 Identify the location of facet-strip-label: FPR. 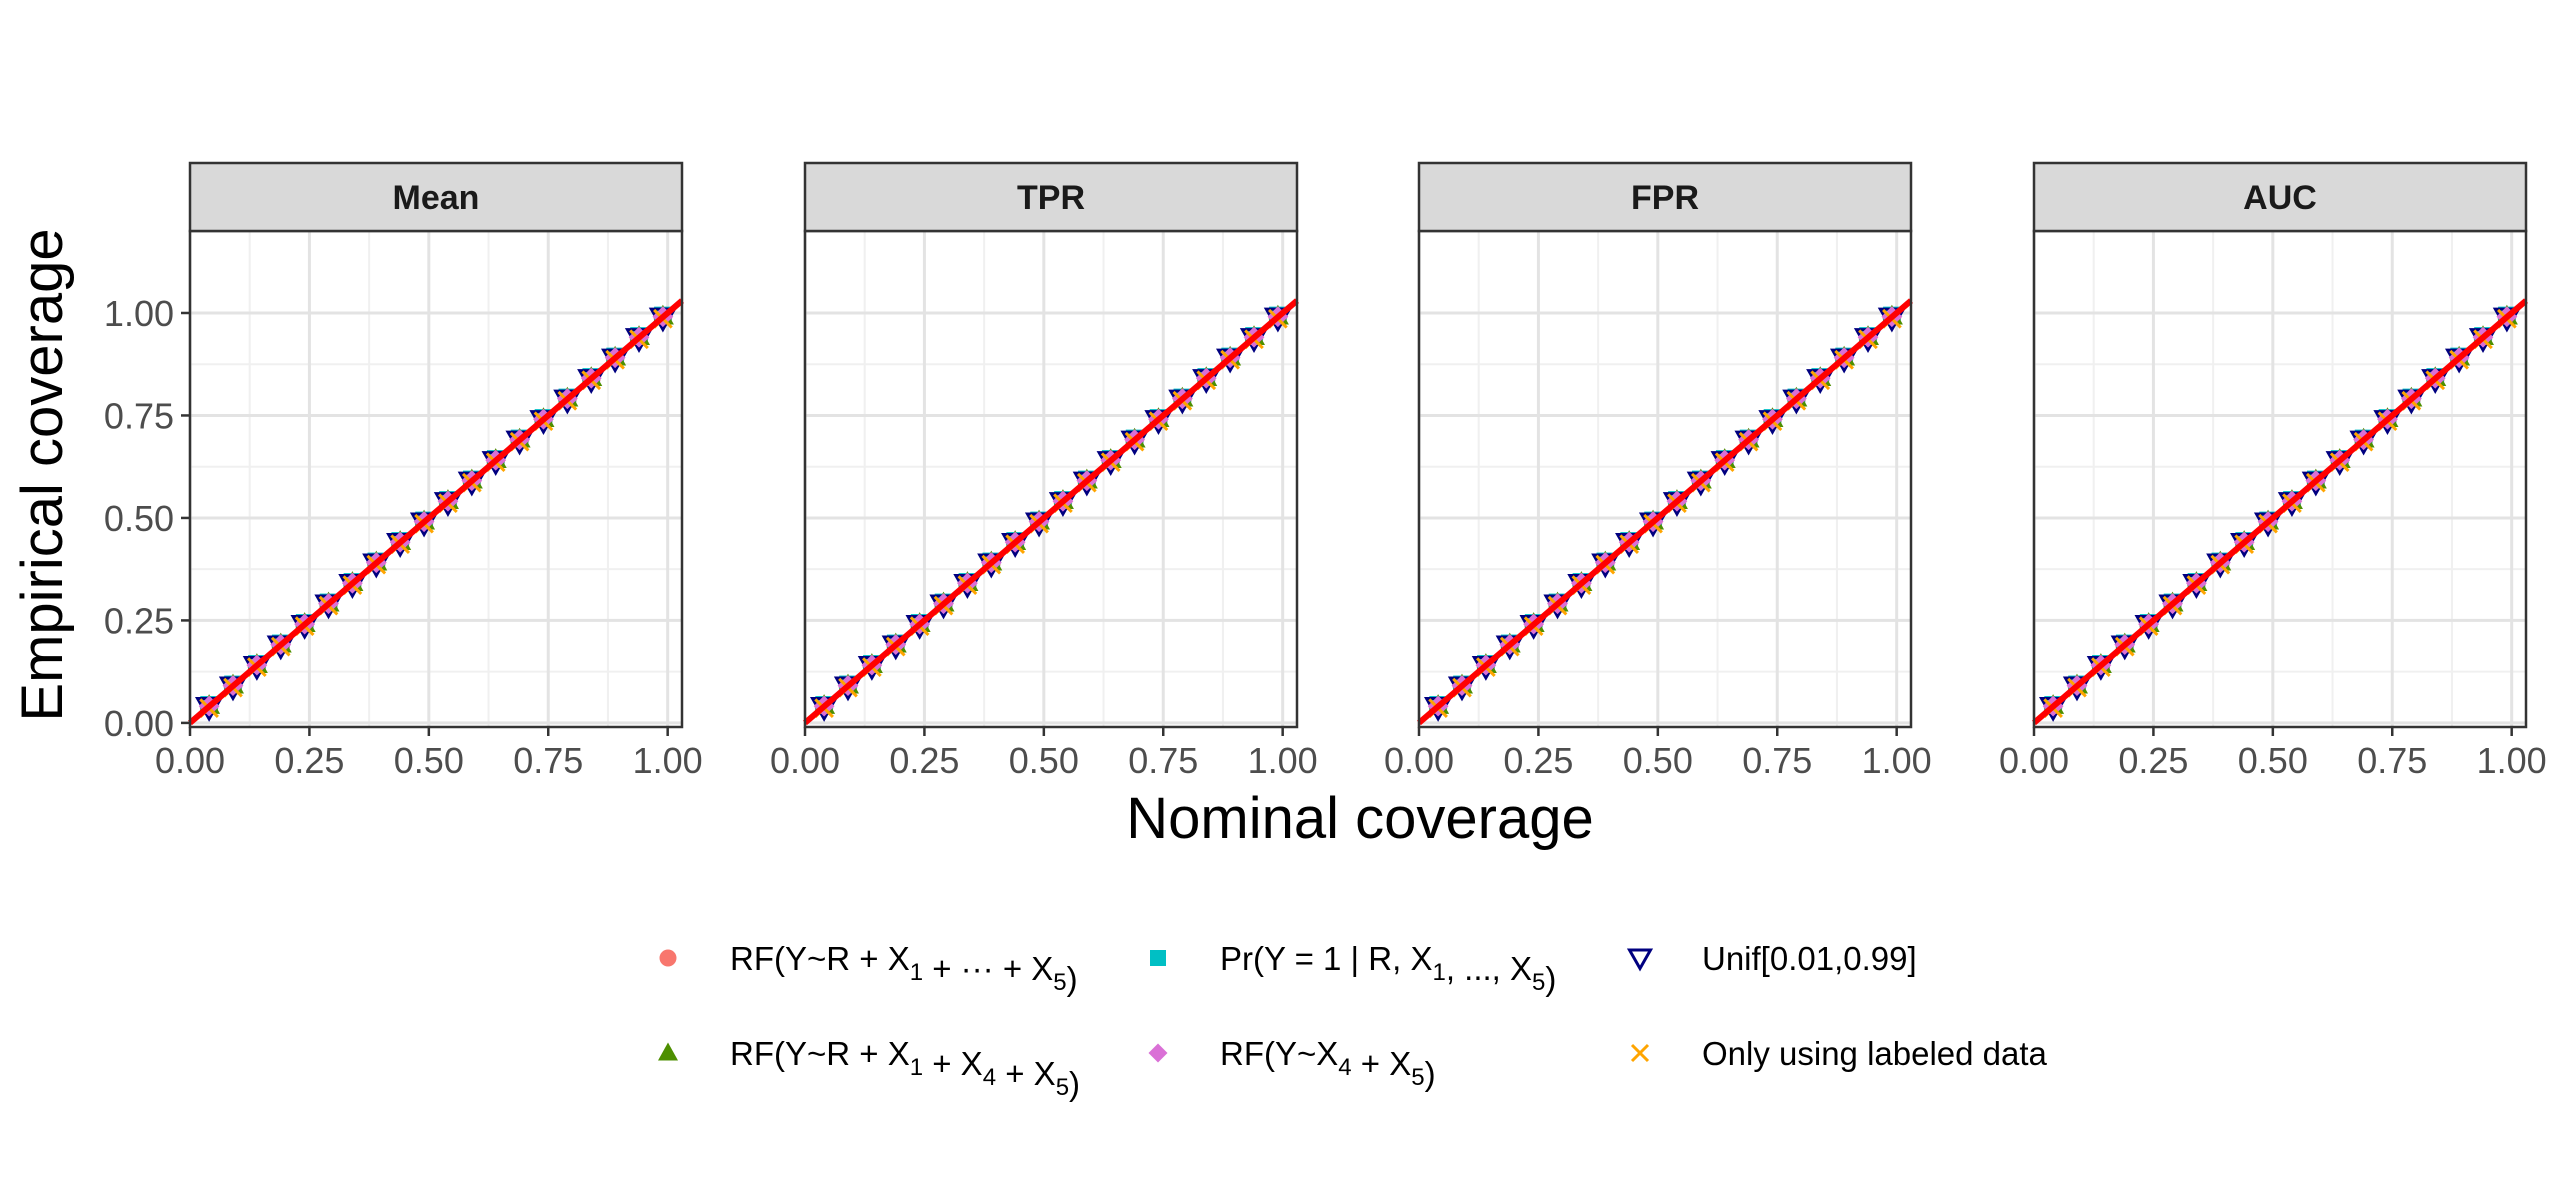
(1665, 198).